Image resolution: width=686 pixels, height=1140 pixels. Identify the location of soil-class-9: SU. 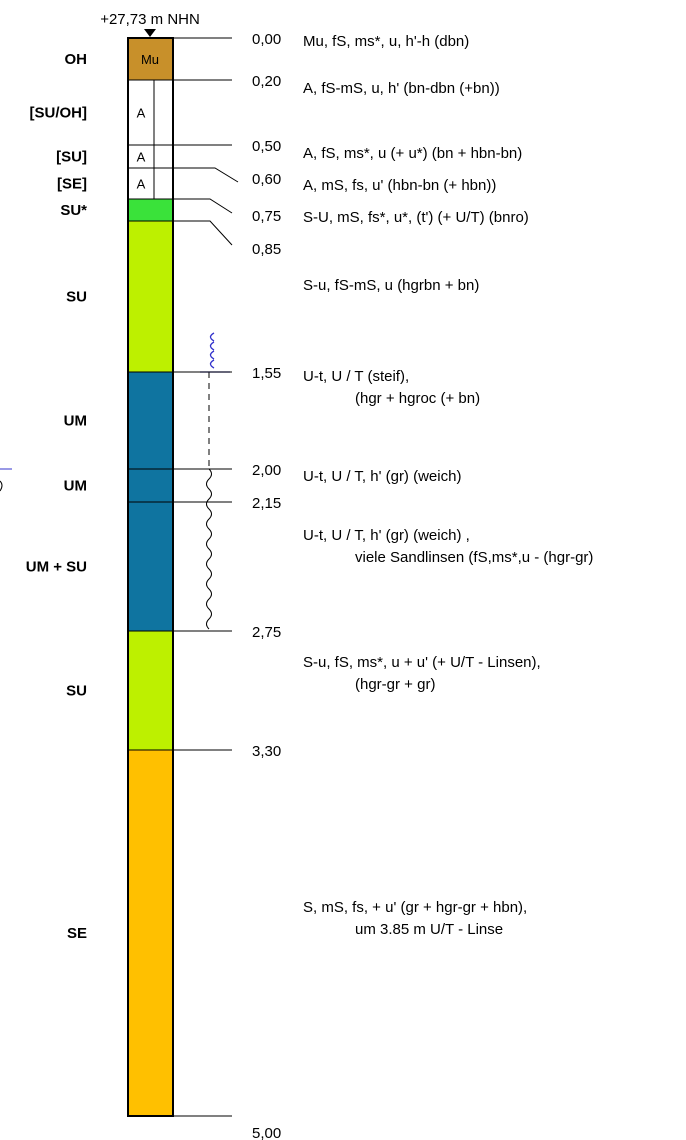
(76, 691).